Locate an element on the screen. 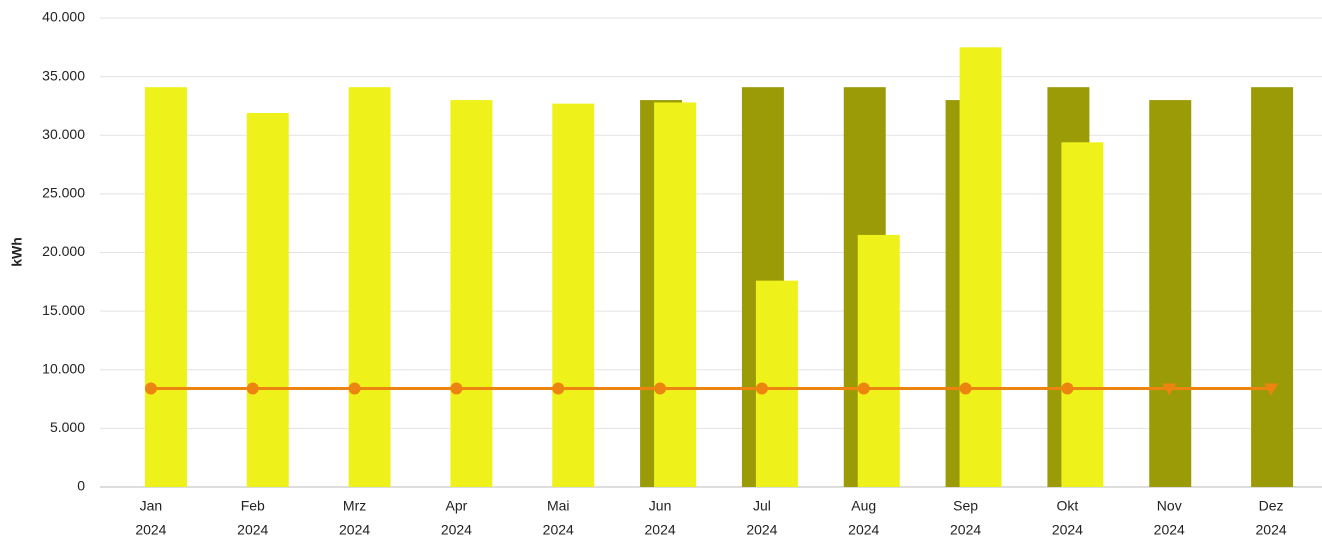 This screenshot has height=539, width=1322. y-tick-label: 15.000 is located at coordinates (63, 310).